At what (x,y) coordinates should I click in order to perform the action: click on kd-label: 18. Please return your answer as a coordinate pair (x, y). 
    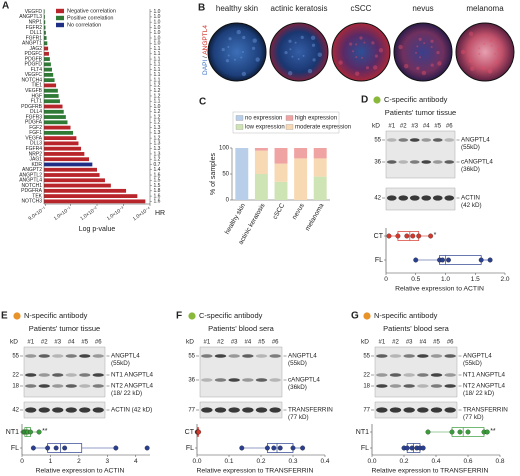
    Looking at the image, I should click on (15, 387).